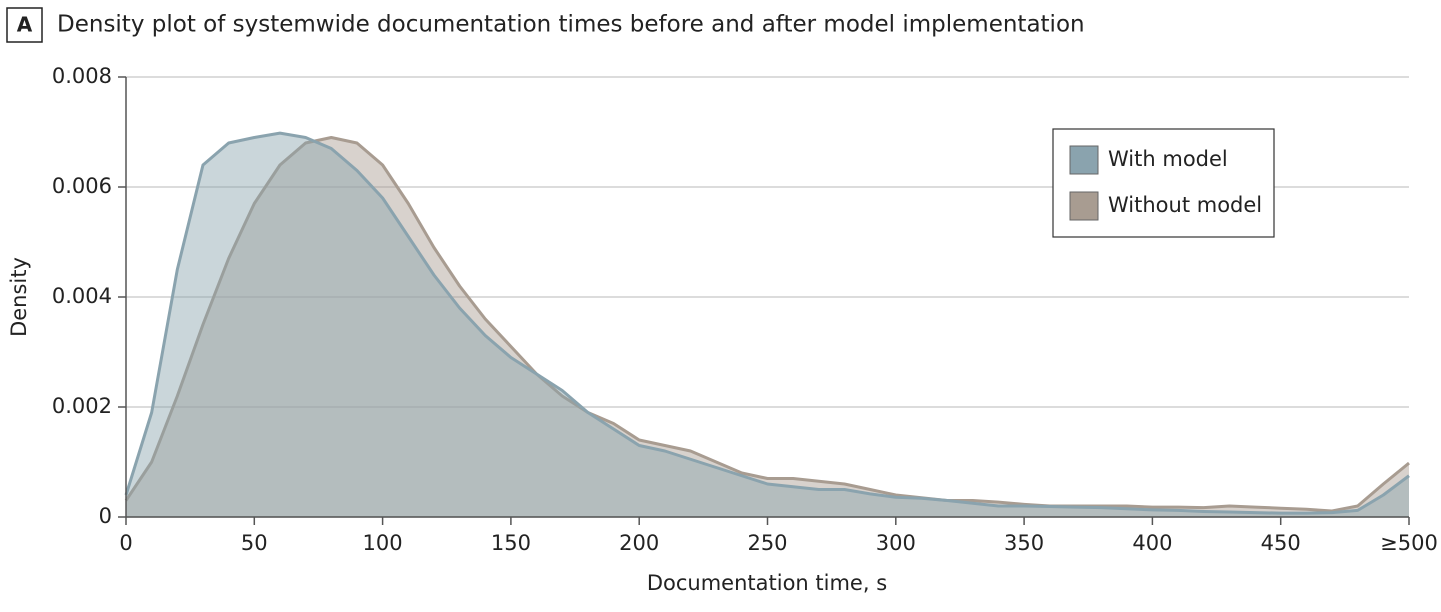 The image size is (1441, 612). What do you see at coordinates (82, 76) in the screenshot?
I see `y-tick-label: 0.008` at bounding box center [82, 76].